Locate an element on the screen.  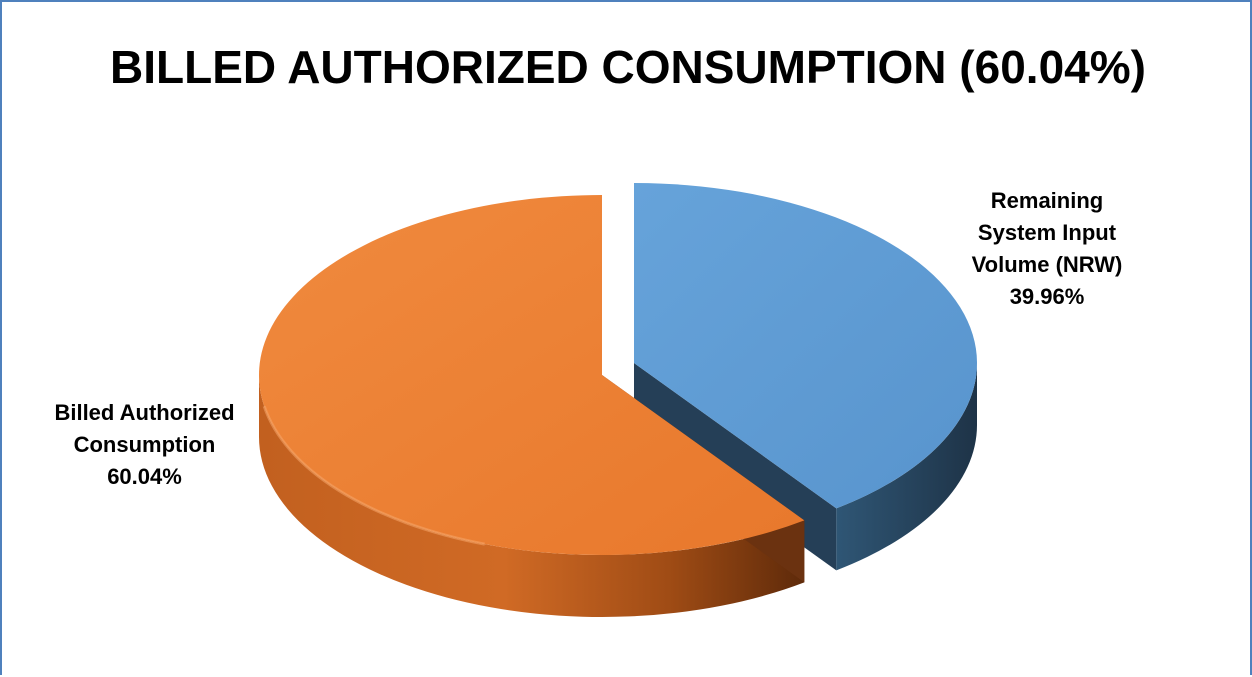
data-label-nrw-line-3: Volume (NRW) is located at coordinates (1047, 264).